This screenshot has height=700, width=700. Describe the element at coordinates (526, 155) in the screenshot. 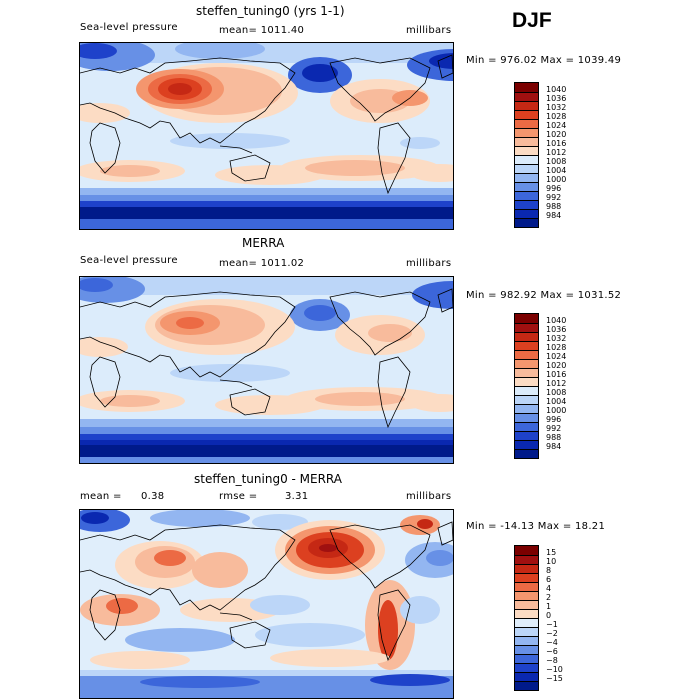

I see `panel-1-colorbar` at that location.